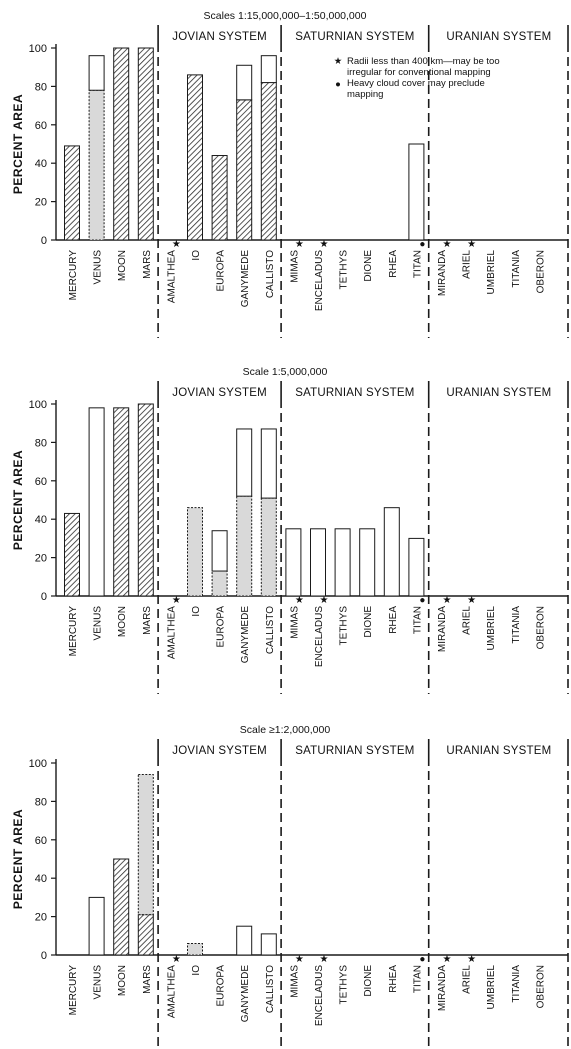 The height and width of the screenshot is (1049, 571). What do you see at coordinates (145, 144) in the screenshot?
I see `bar-mars-hatched` at bounding box center [145, 144].